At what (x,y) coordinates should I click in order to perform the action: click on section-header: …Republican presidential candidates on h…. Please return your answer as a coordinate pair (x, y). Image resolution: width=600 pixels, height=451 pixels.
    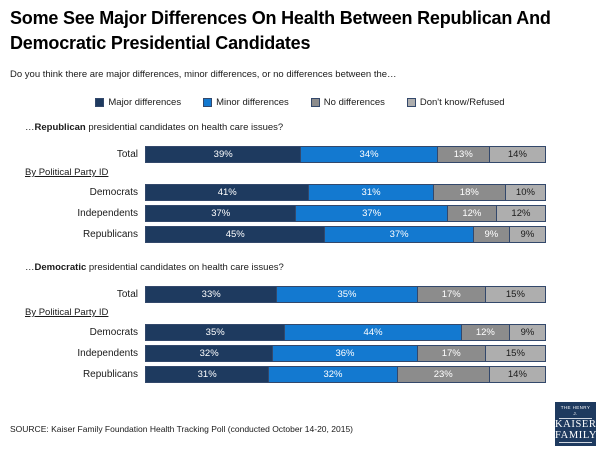
    Looking at the image, I should click on (312, 127).